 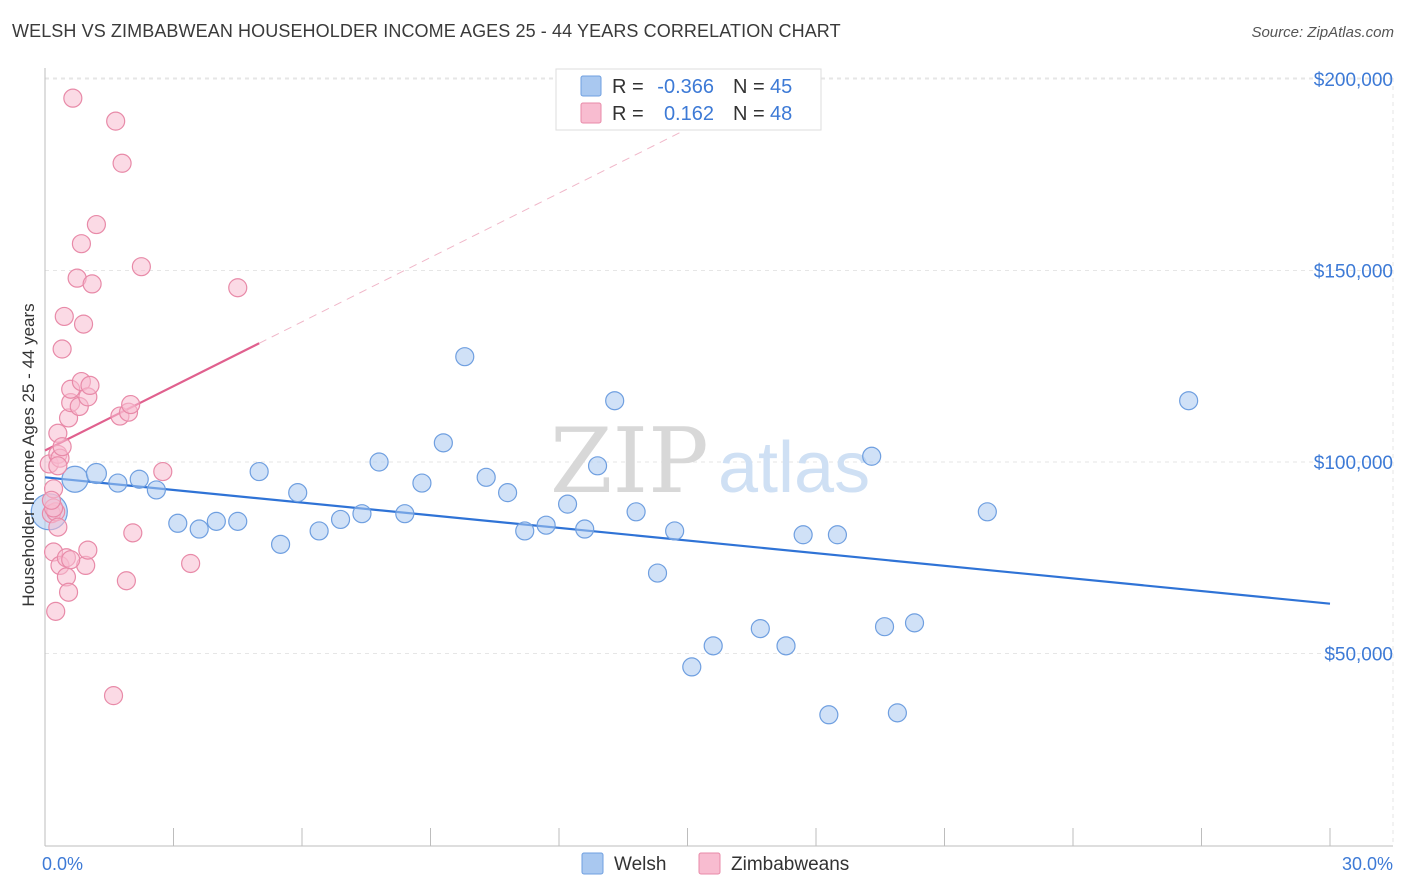 I want to click on legend-swatch-welsh, so click(x=591, y=86).